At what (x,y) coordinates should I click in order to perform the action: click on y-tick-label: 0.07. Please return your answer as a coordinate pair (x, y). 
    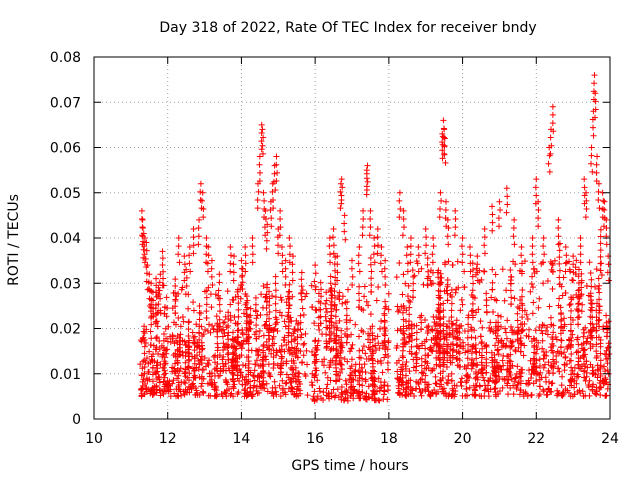
    Looking at the image, I should click on (65, 103).